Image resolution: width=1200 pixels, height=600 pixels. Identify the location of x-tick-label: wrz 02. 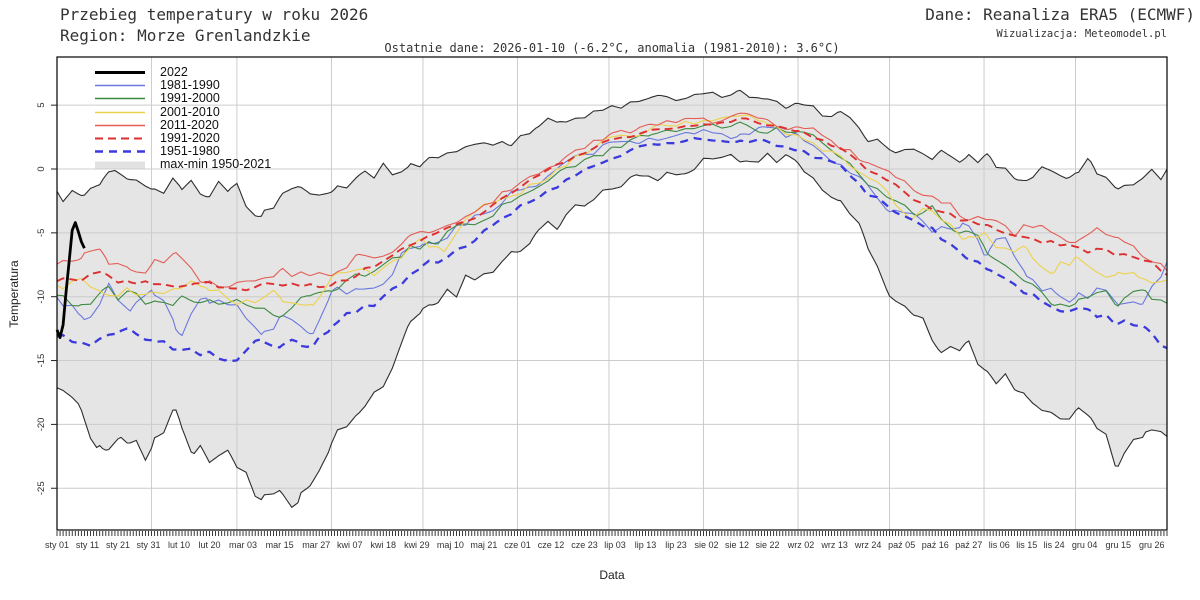
(801, 545).